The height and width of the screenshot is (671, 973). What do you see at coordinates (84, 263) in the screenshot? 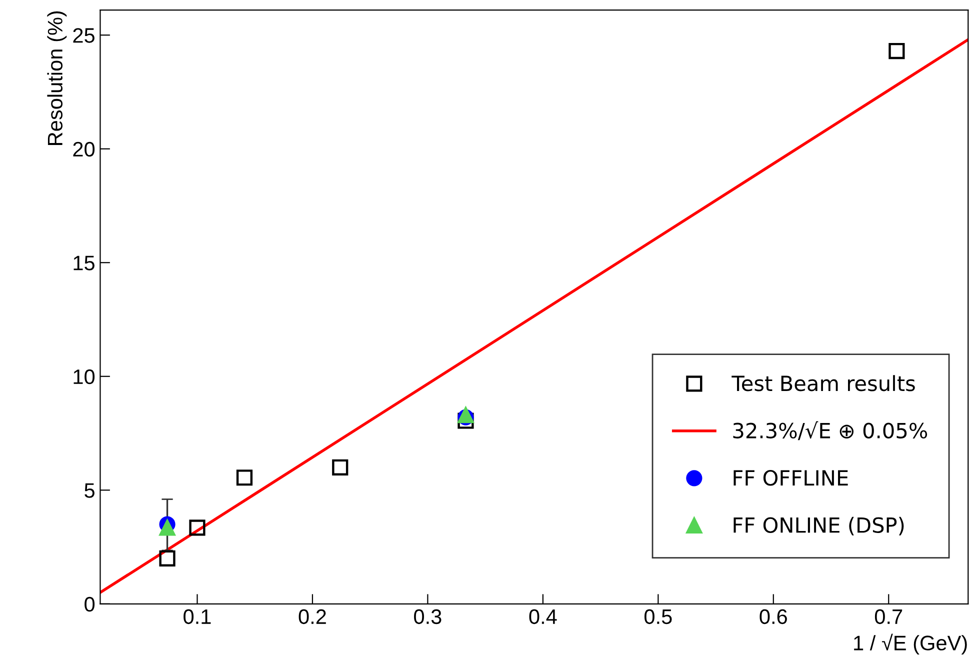
I see `y-tick-label: 15` at bounding box center [84, 263].